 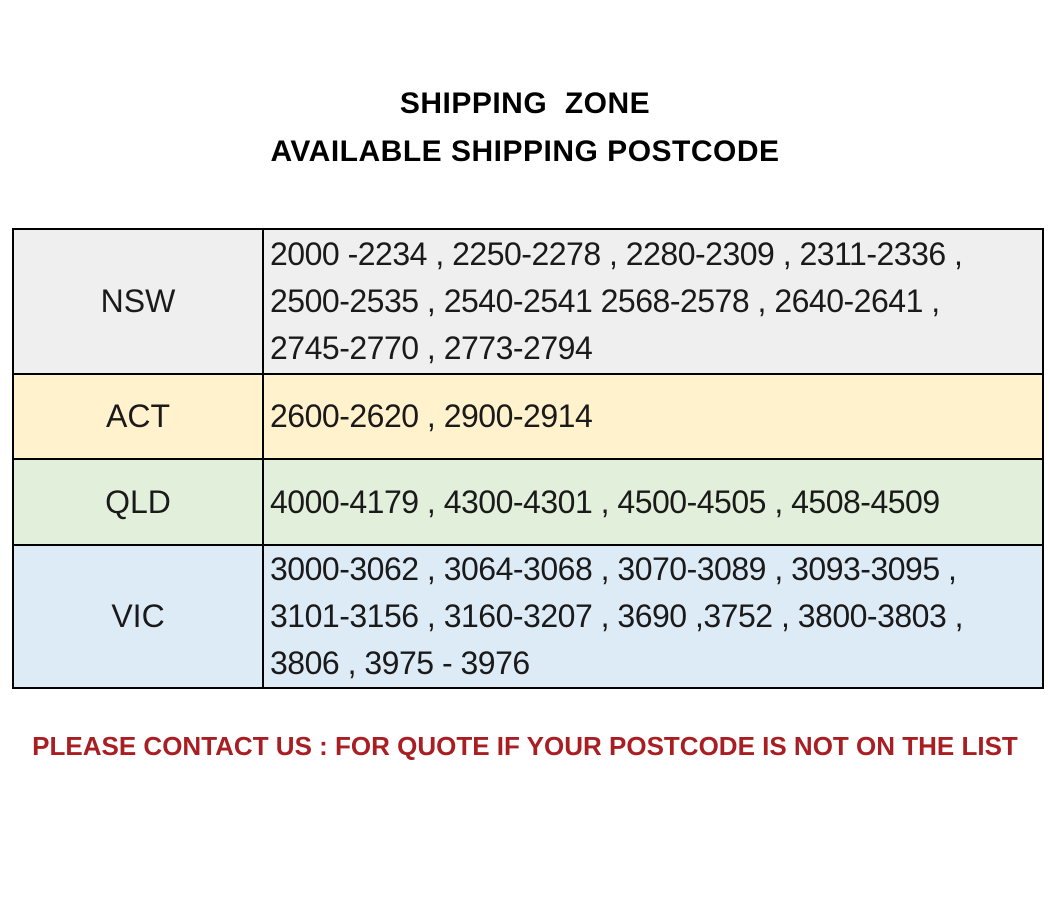 I want to click on state-cell-nsw: NSW, so click(x=138, y=301).